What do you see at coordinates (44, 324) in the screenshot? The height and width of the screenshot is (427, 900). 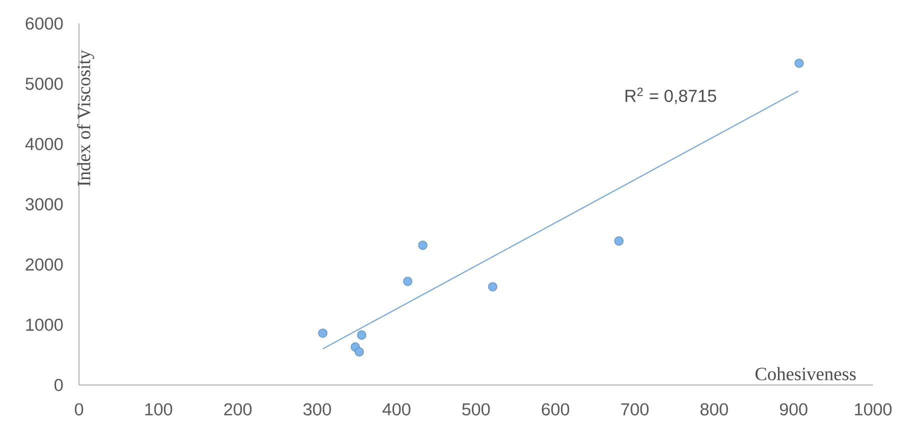 I see `y-tick-label: 1000` at bounding box center [44, 324].